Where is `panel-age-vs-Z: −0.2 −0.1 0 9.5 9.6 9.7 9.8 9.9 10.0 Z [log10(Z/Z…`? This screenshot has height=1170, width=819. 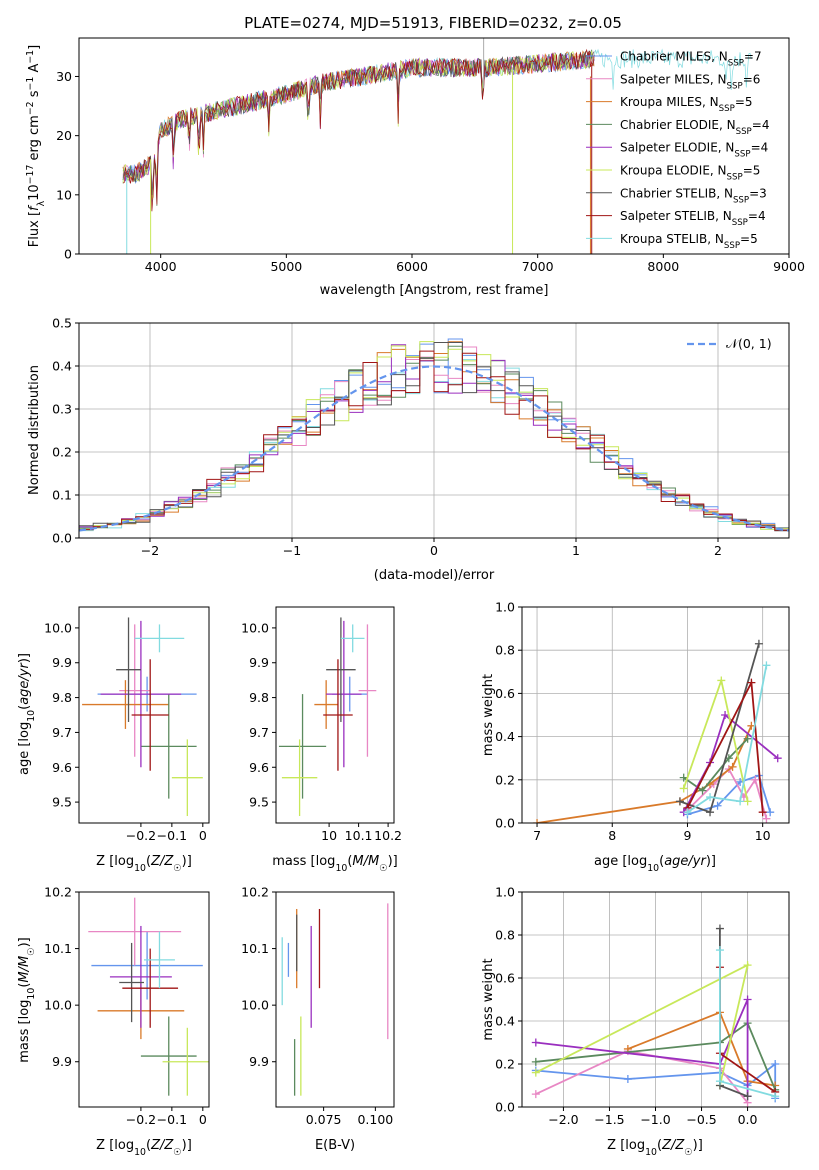 panel-age-vs-Z: −0.2 −0.1 0 9.5 9.6 9.7 9.8 9.9 10.0 Z [log10(Z/Z… is located at coordinates (113, 740).